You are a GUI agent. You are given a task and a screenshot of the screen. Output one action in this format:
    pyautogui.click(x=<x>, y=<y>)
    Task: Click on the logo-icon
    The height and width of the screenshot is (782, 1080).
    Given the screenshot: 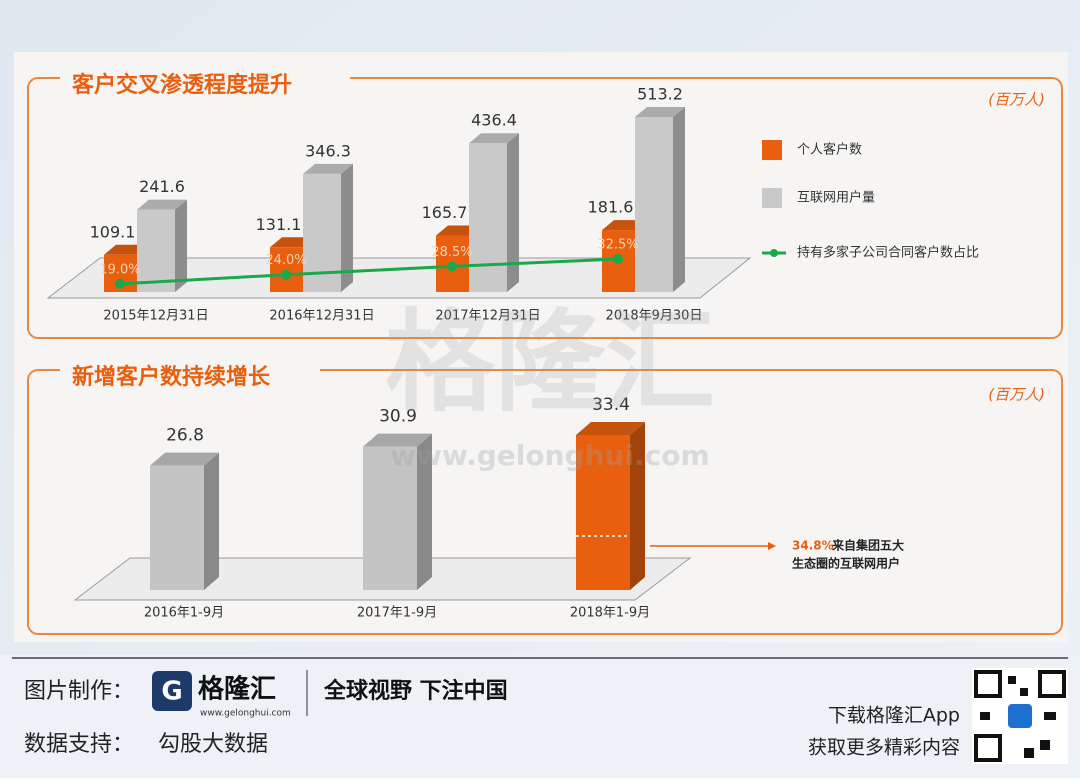 What is the action you would take?
    pyautogui.click(x=172, y=691)
    